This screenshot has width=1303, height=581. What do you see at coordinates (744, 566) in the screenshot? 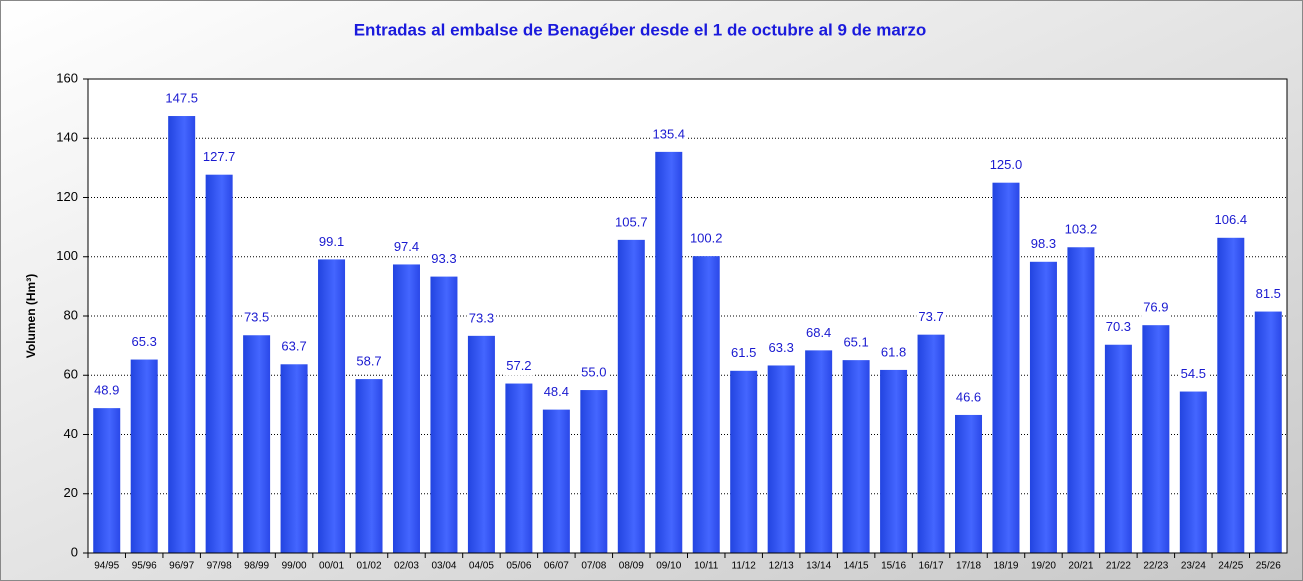
I see `x-tick-label: 11/12` at bounding box center [744, 566].